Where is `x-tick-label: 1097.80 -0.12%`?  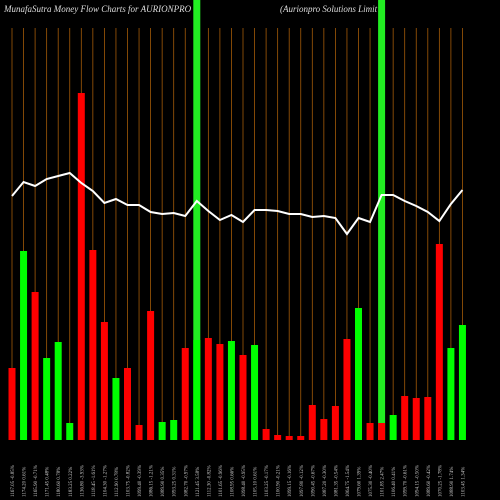
x-tick-label: 1097.80 -0.12% is located at coordinates (302, 481).